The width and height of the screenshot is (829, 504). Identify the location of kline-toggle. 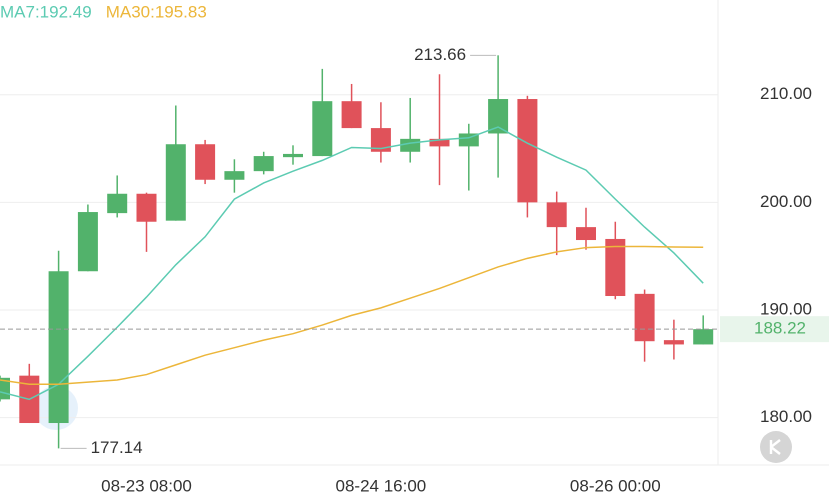
(776, 447).